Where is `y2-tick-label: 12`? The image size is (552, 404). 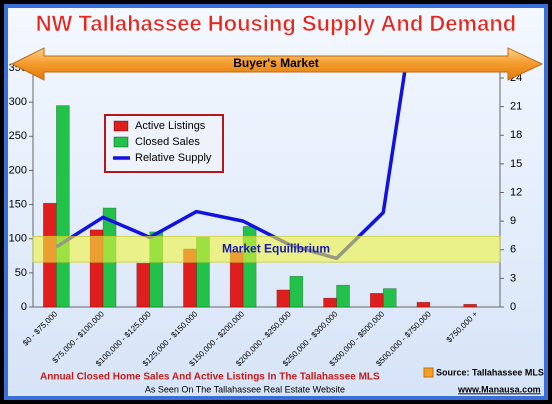 y2-tick-label: 12 is located at coordinates (516, 192).